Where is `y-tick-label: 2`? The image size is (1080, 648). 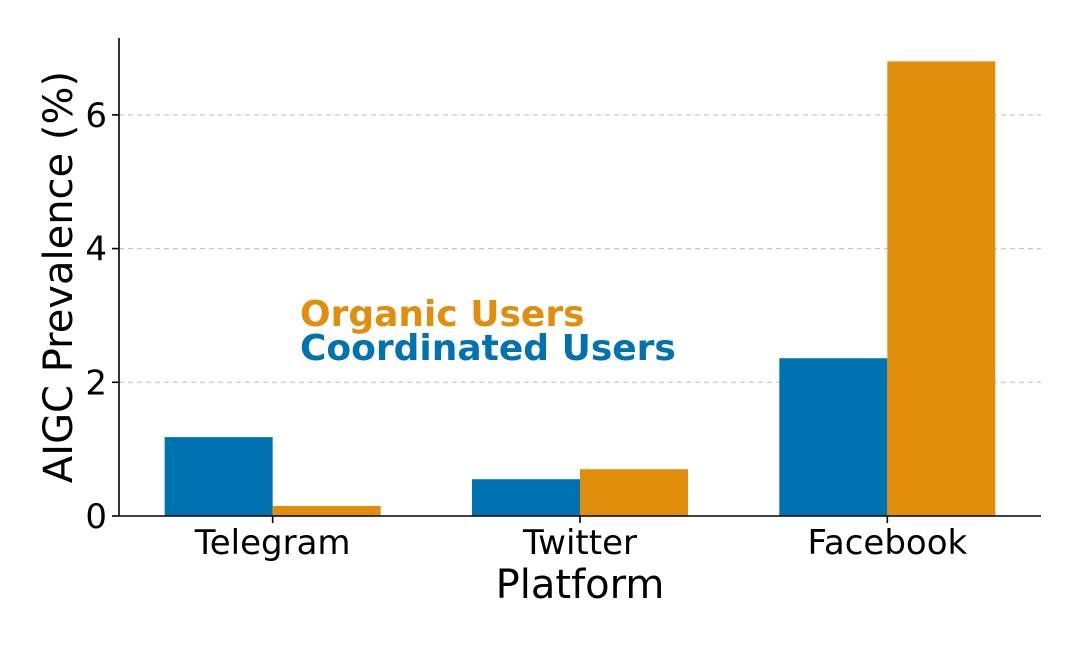 y-tick-label: 2 is located at coordinates (96, 383).